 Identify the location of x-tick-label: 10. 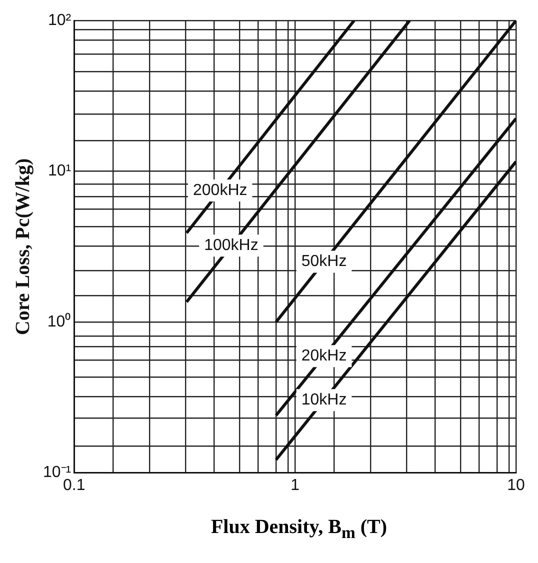
(516, 485).